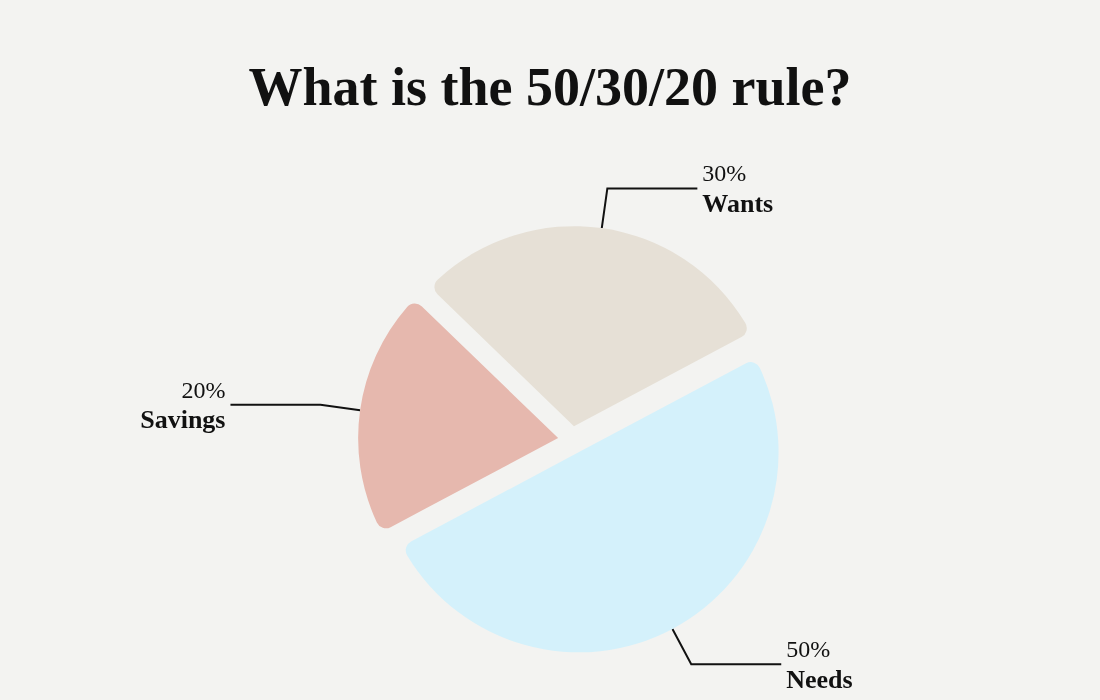 The width and height of the screenshot is (1100, 700). I want to click on data-label: 30%, so click(724, 173).